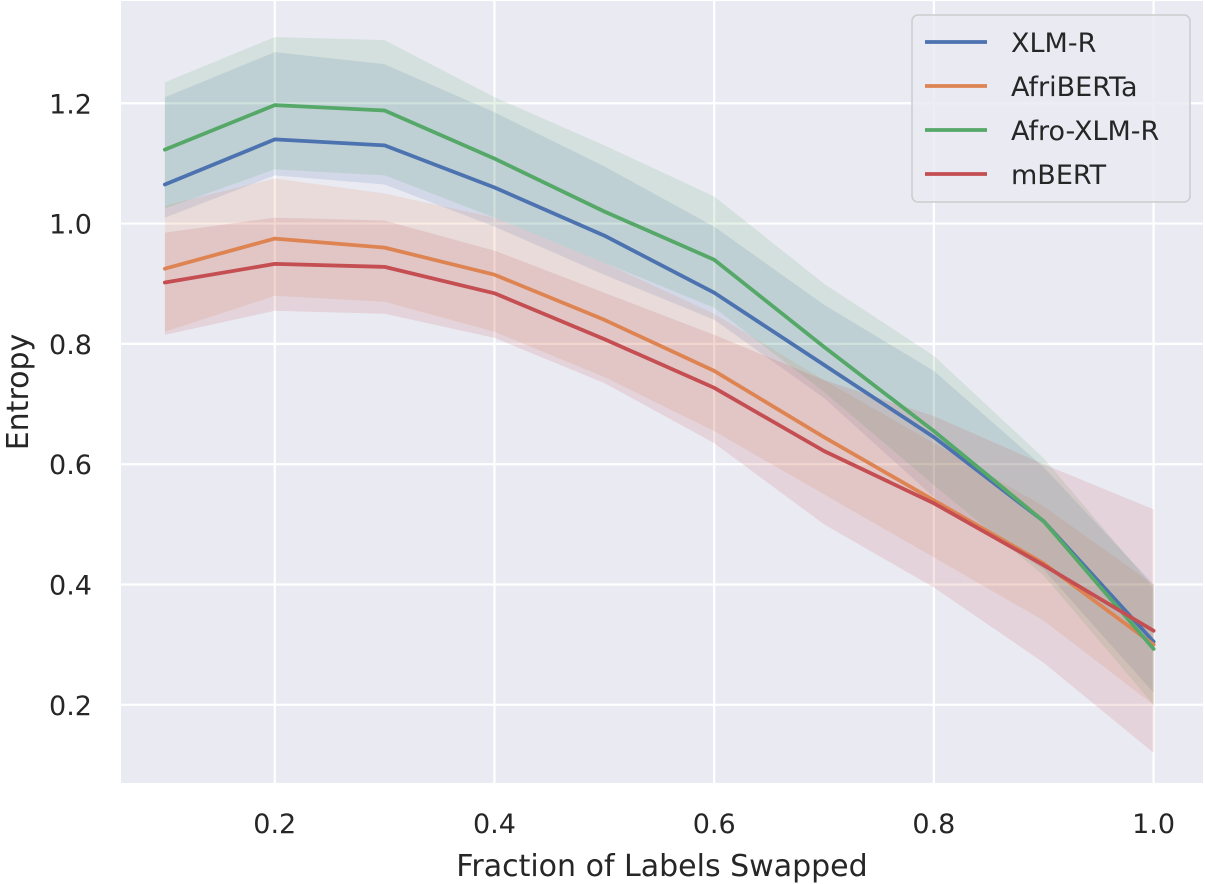  What do you see at coordinates (70, 405) in the screenshot?
I see `y-axis-ticks: 0.2 0.4 0.6 0.8 1.0 1.2` at bounding box center [70, 405].